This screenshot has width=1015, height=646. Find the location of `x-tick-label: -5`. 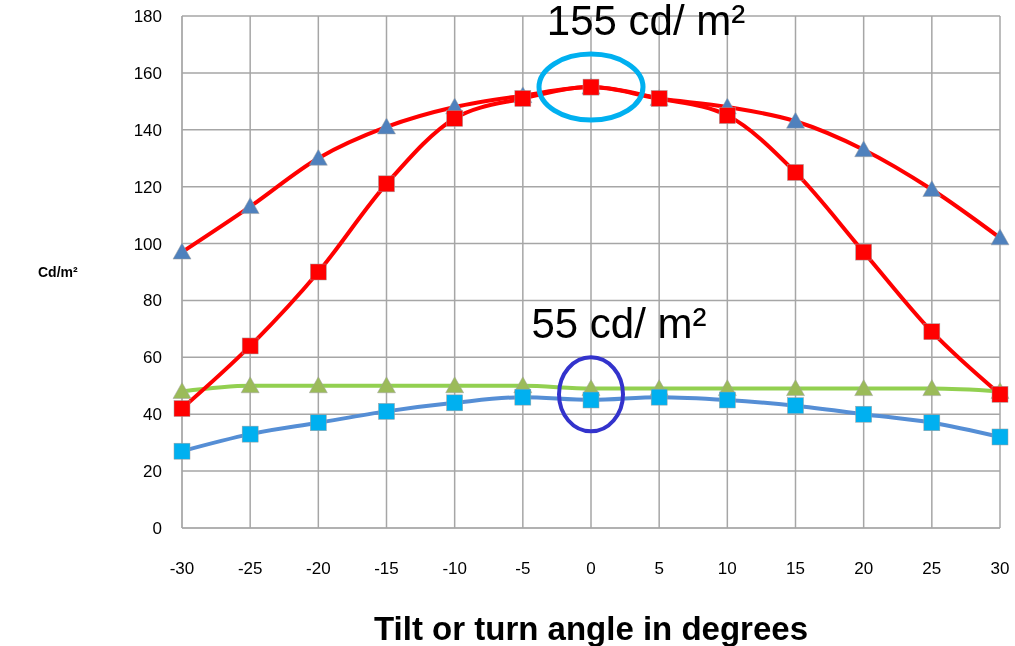

x-tick-label: -5 is located at coordinates (523, 569).